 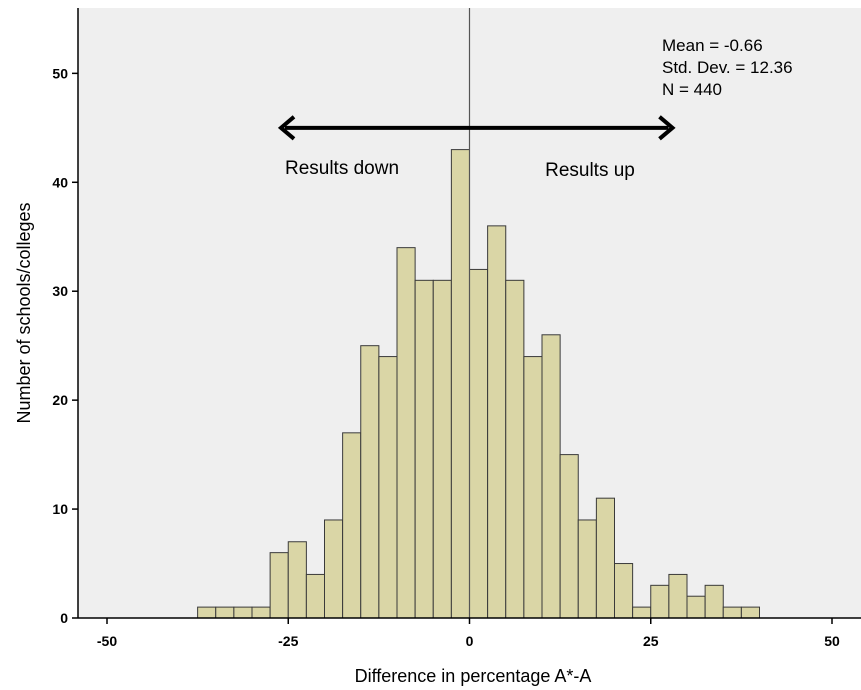 I want to click on results-down-label: Results down, so click(x=342, y=168).